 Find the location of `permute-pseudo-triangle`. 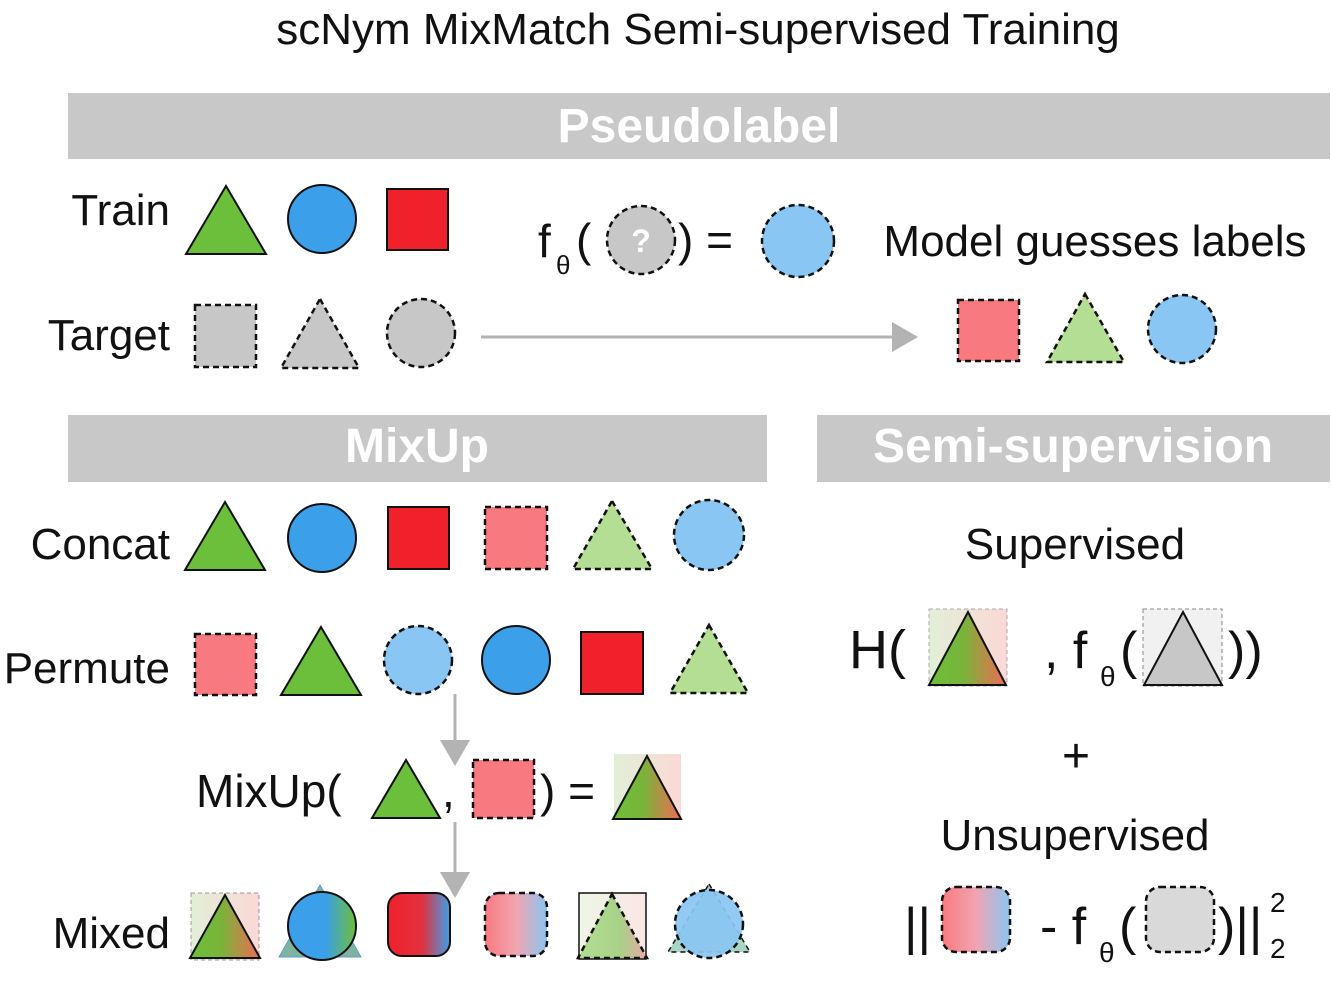

permute-pseudo-triangle is located at coordinates (709, 658).